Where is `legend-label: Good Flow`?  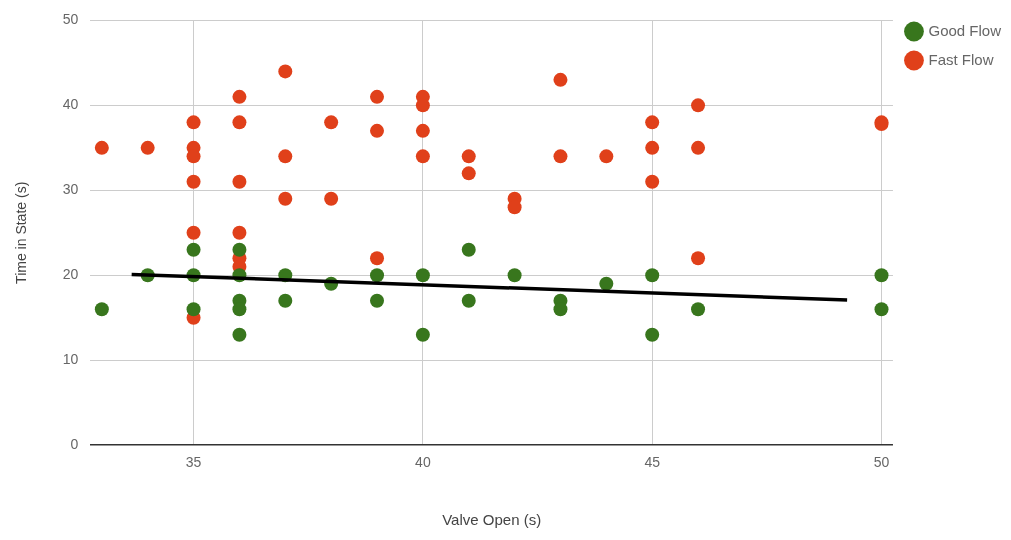 legend-label: Good Flow is located at coordinates (965, 30).